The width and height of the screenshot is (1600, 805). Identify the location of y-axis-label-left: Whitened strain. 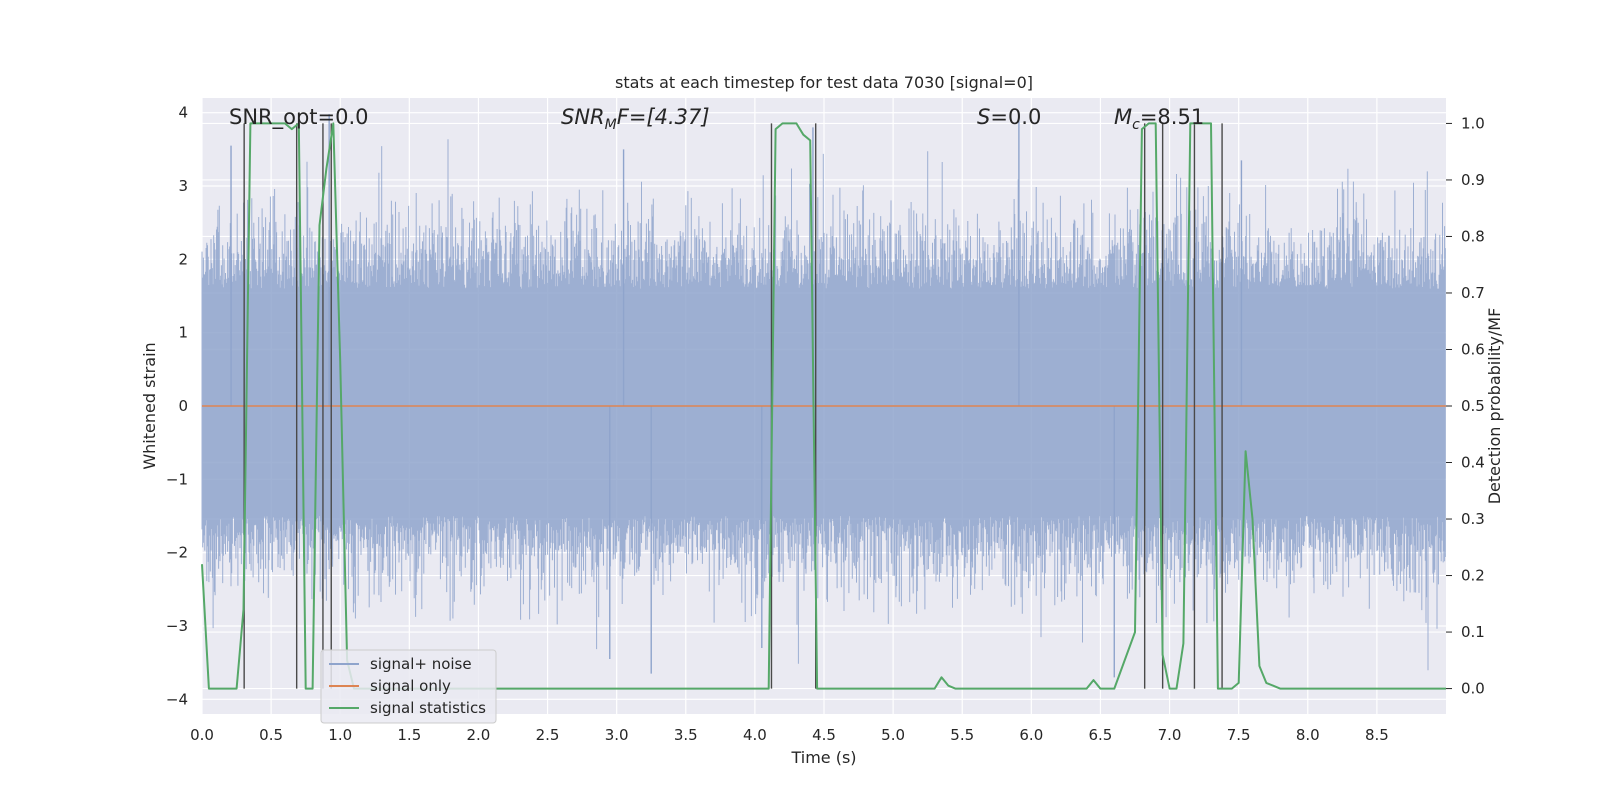
(149, 405).